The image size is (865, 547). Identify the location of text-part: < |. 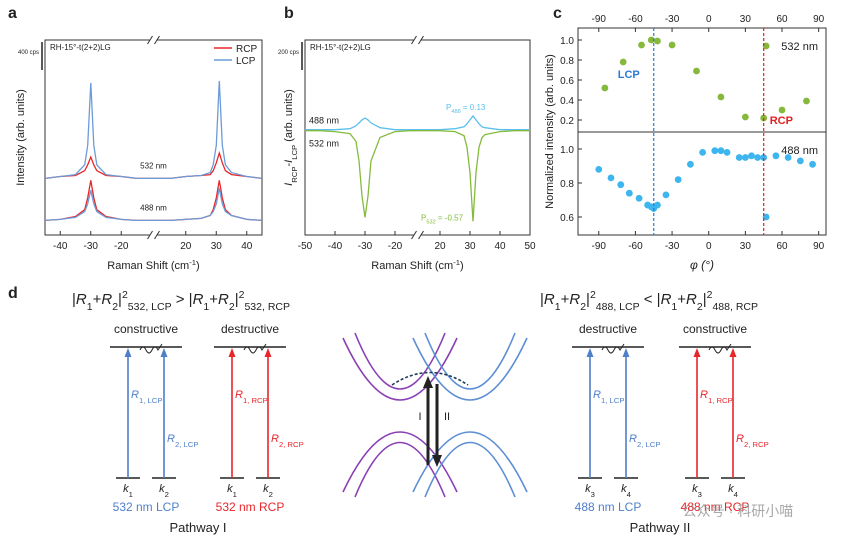
(650, 299).